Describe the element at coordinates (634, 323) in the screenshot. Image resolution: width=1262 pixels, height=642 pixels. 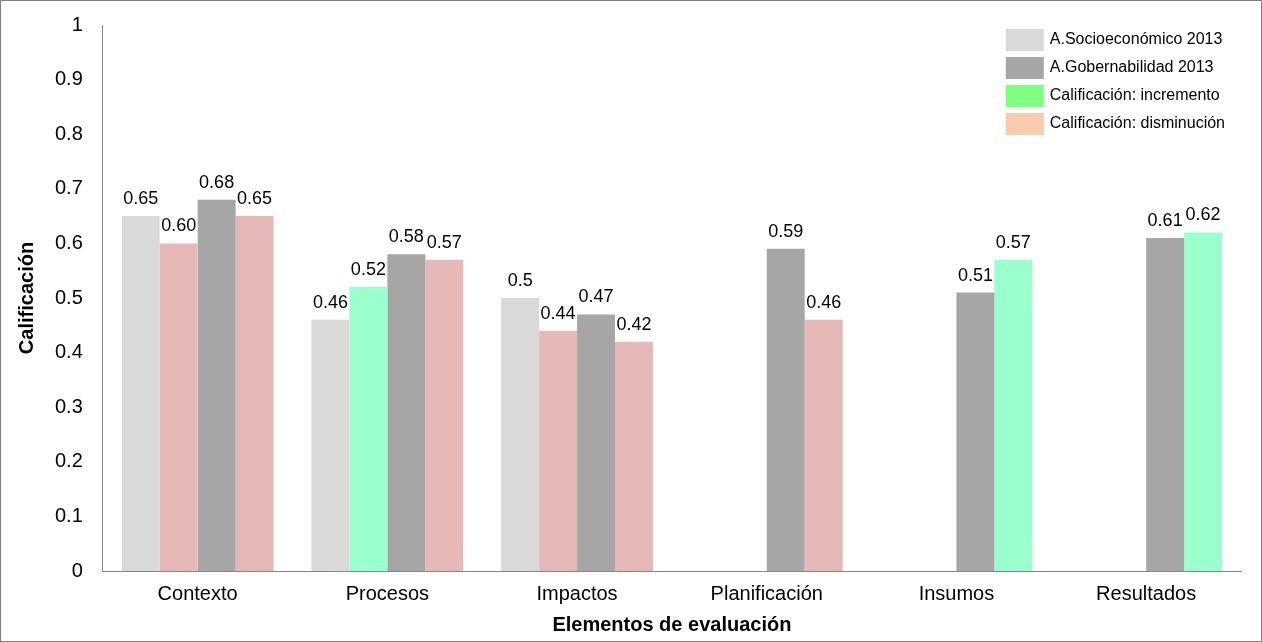
I see `data-label: 0.42` at that location.